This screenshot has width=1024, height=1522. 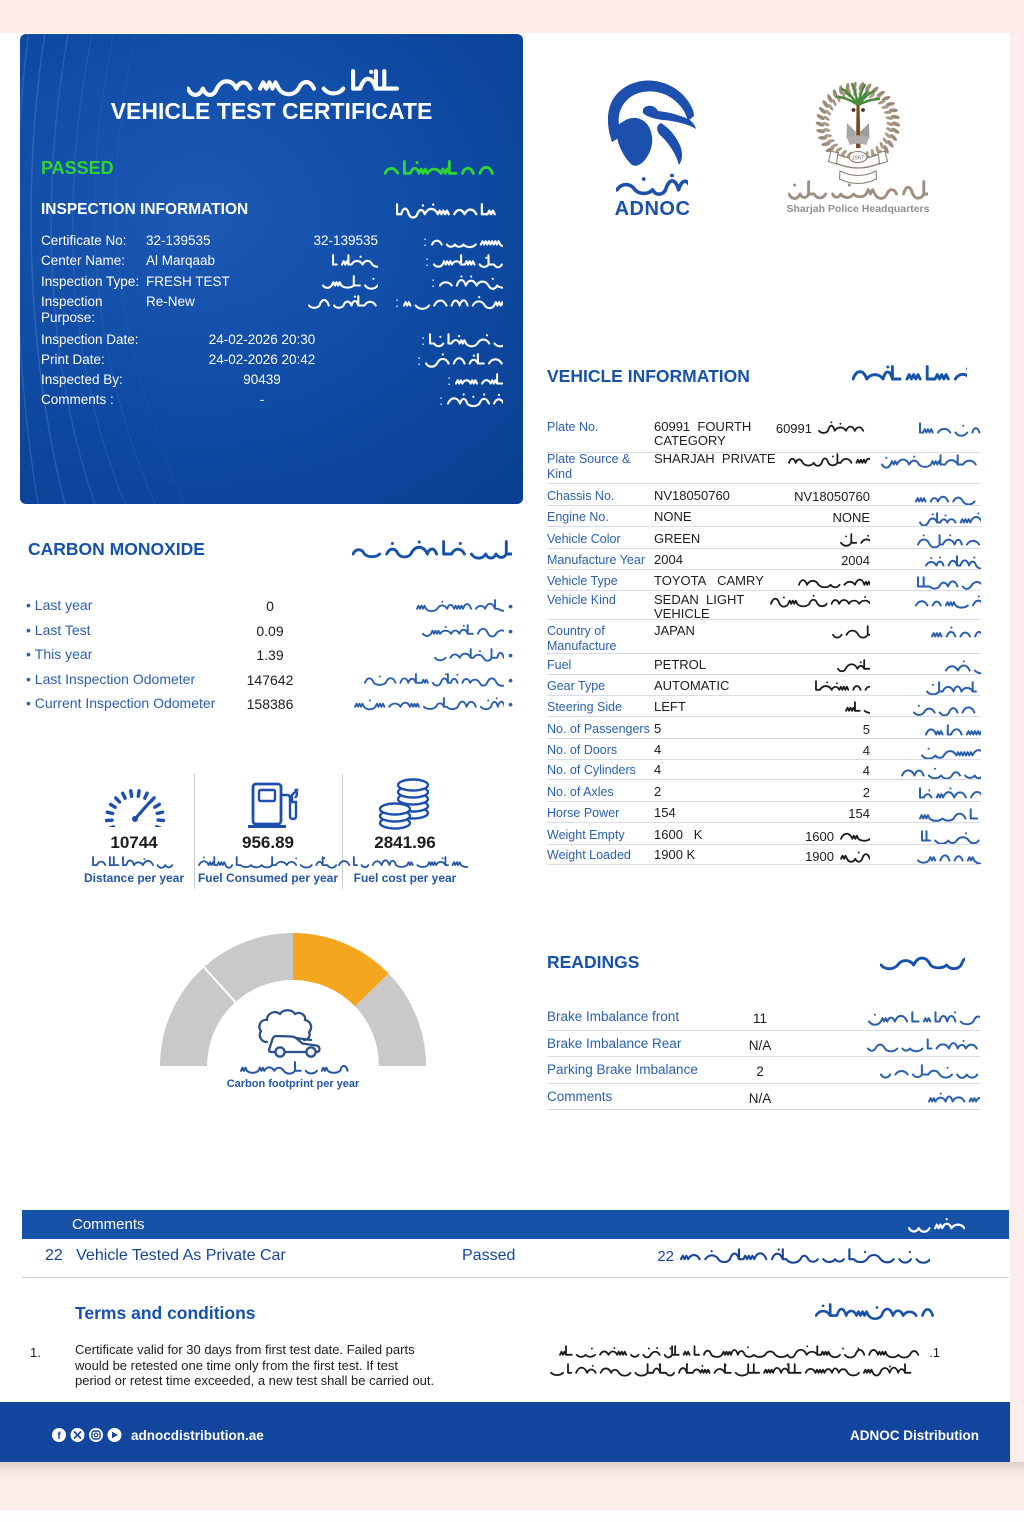 What do you see at coordinates (59, 1436) in the screenshot?
I see `svg-text: f` at bounding box center [59, 1436].